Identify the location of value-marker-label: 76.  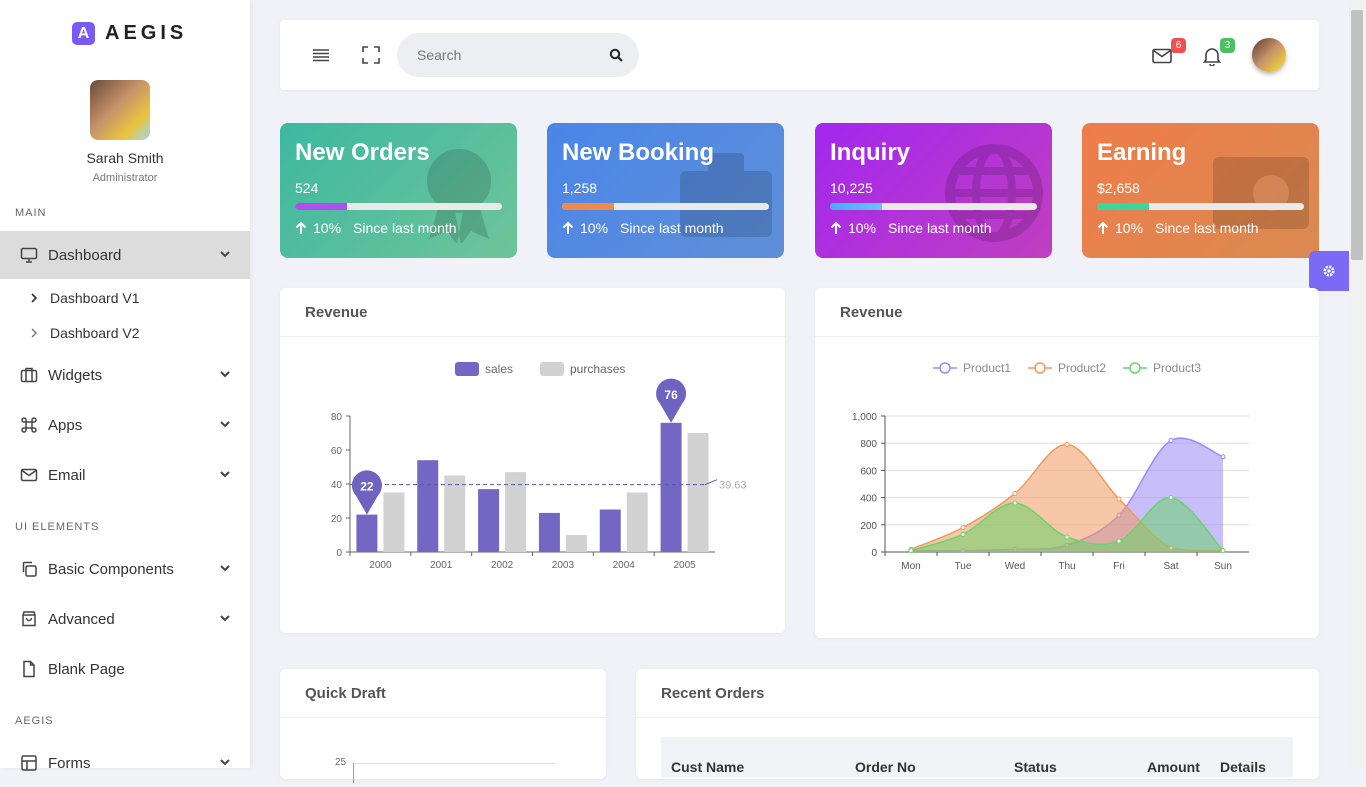
(671, 395).